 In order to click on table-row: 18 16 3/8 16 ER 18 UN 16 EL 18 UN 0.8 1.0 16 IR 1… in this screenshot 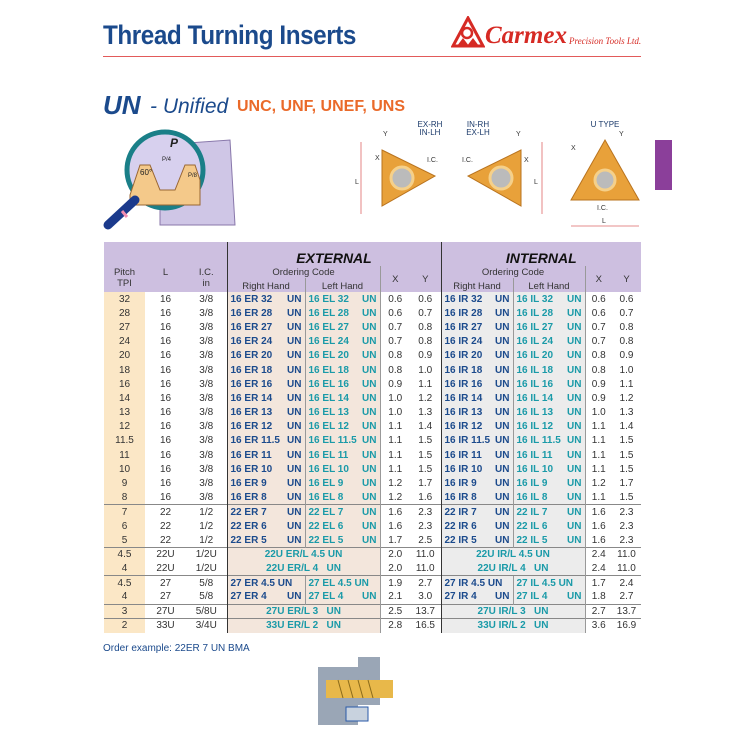, I will do `click(372, 370)`.